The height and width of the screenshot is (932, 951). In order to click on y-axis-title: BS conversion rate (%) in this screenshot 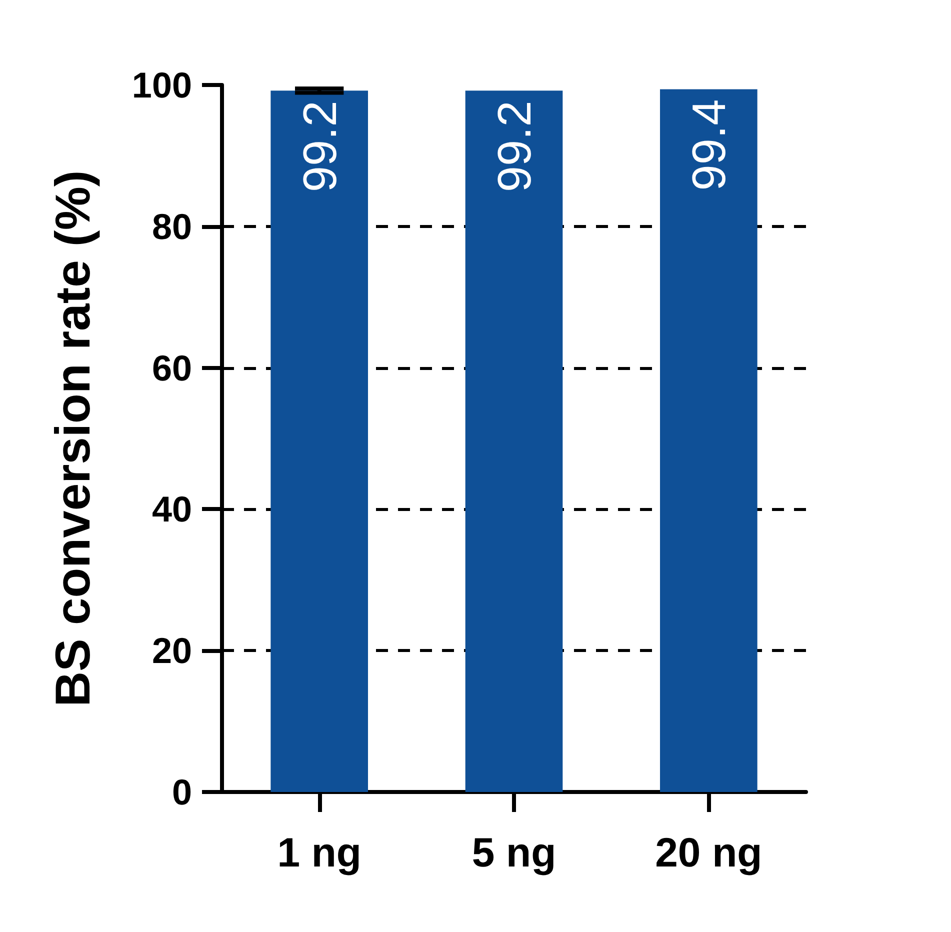, I will do `click(73, 438)`.